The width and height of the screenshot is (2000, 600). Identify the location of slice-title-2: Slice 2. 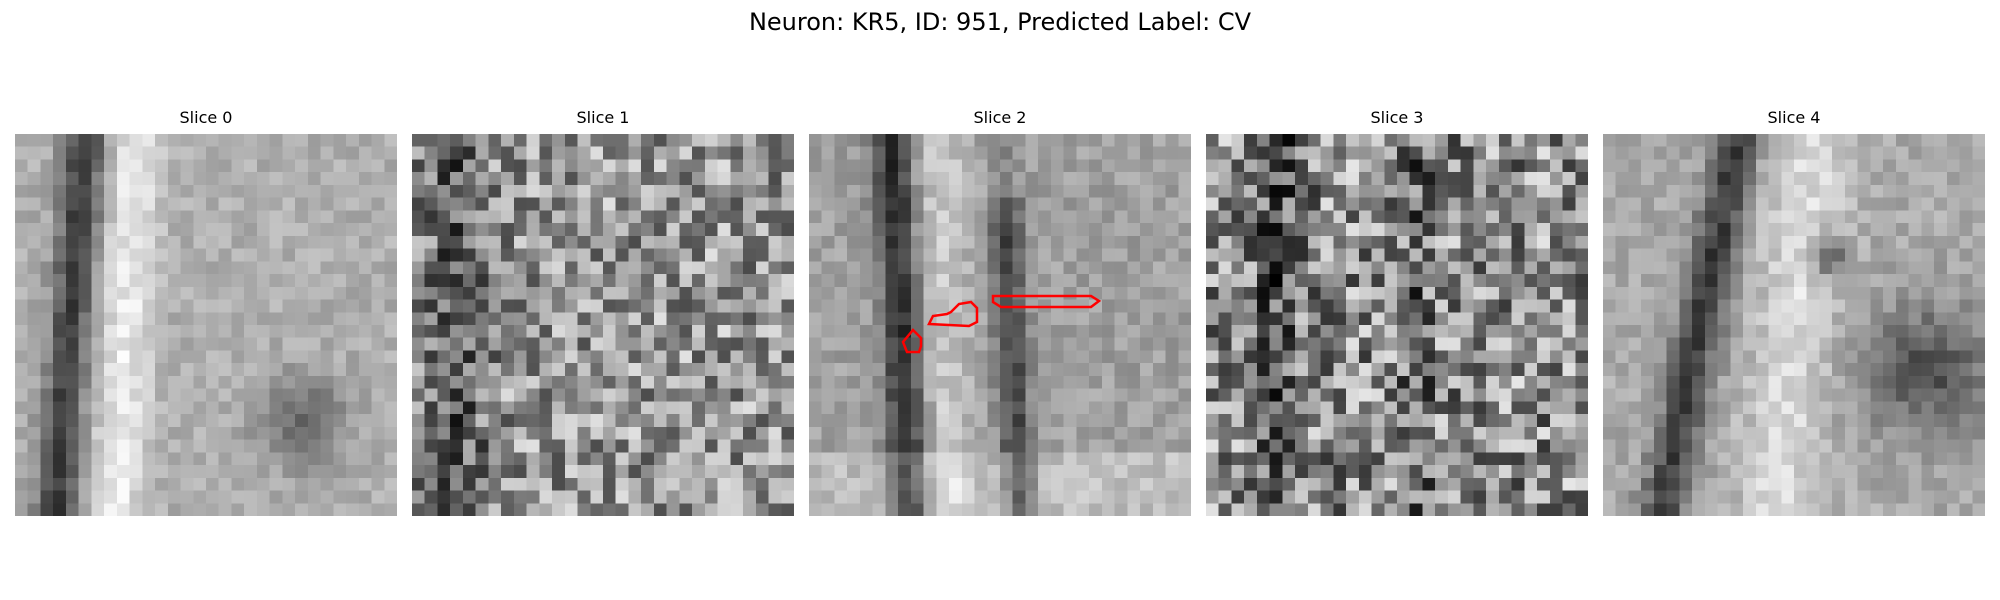
(1000, 117).